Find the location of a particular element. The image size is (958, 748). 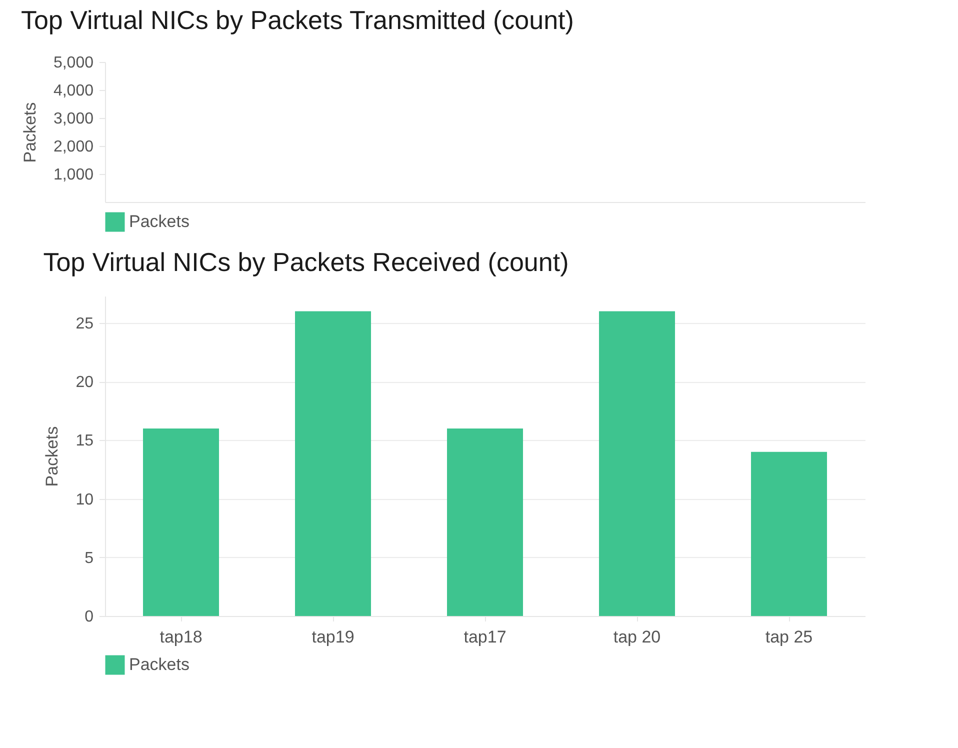

chart-title: Top Virtual NICs by Packets Transmitted (count) is located at coordinates (297, 20).